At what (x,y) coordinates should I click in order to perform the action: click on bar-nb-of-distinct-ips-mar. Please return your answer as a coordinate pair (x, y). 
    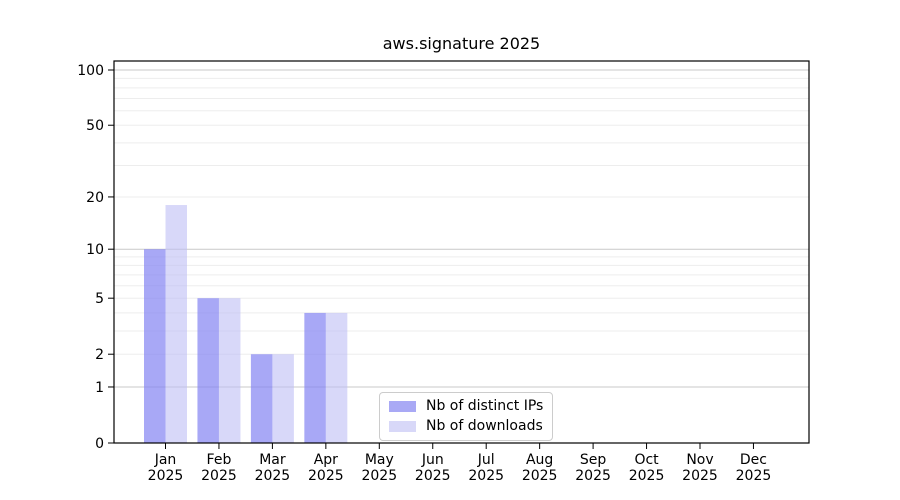
    Looking at the image, I should click on (261, 398).